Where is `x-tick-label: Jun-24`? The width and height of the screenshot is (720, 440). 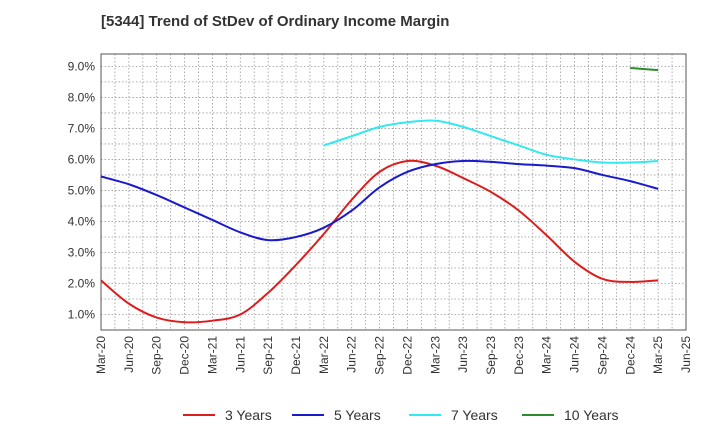 x-tick-label: Jun-24 is located at coordinates (575, 354).